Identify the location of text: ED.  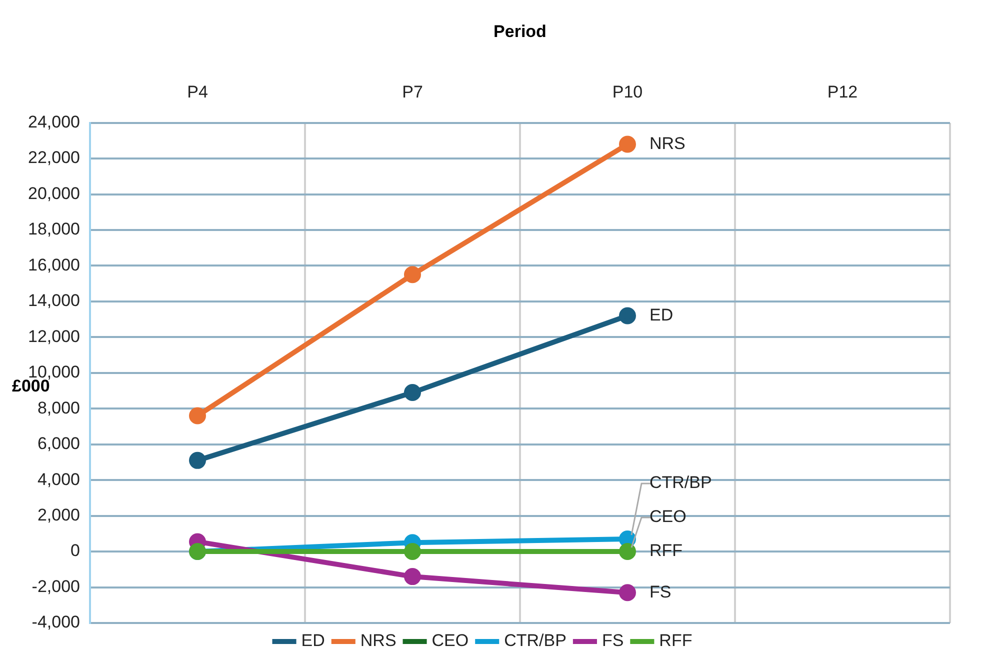
(662, 314).